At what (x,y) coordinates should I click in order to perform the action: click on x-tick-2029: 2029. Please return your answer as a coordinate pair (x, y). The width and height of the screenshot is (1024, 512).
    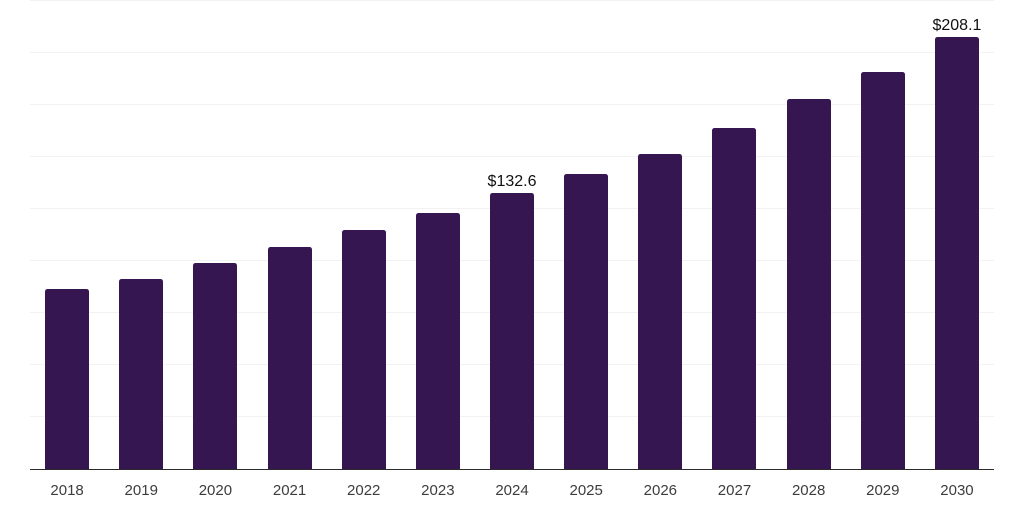
    Looking at the image, I should click on (883, 490).